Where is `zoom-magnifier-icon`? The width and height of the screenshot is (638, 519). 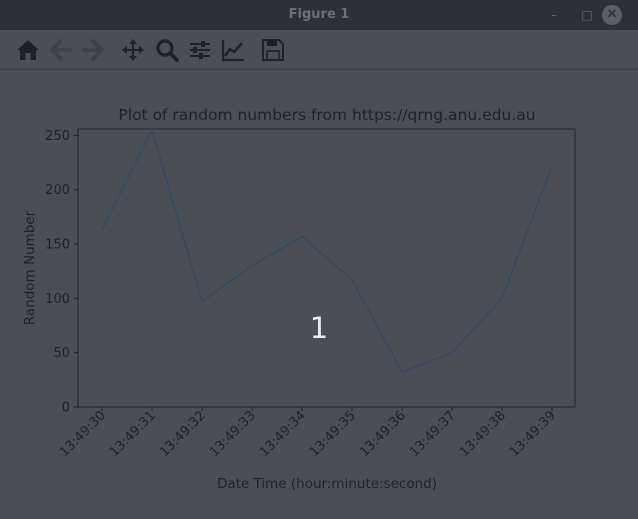 zoom-magnifier-icon is located at coordinates (167, 50).